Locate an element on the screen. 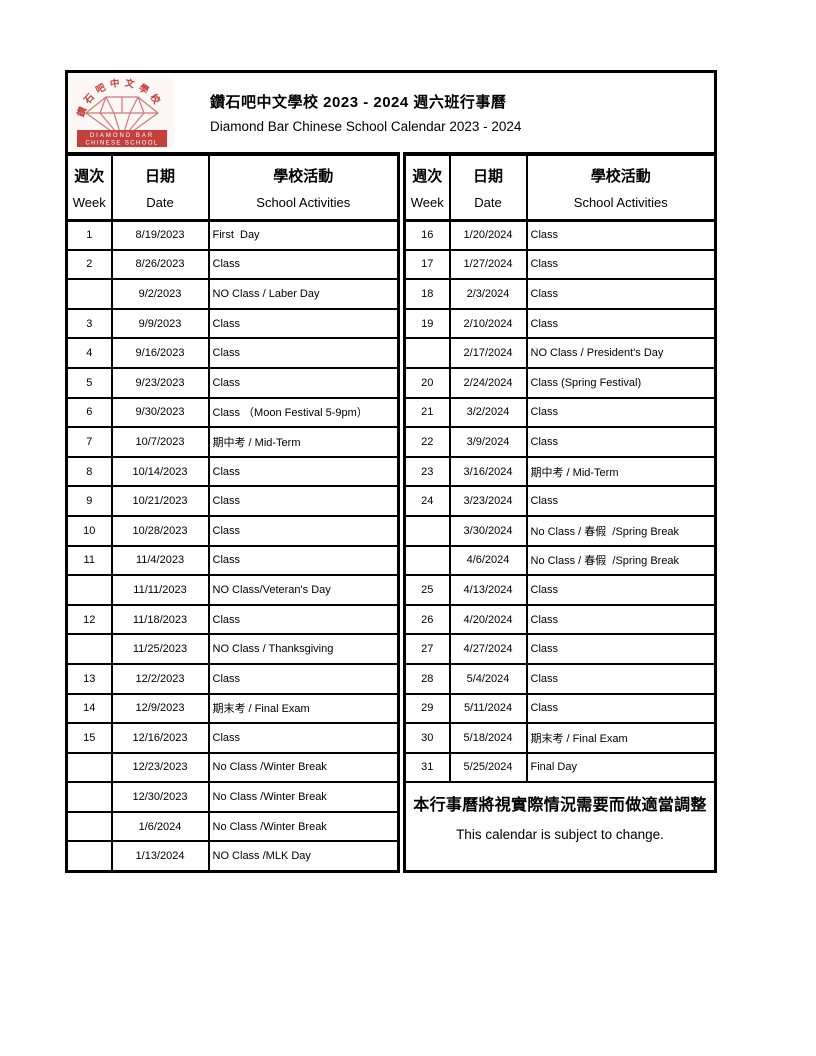  table-row: 9/2/2023 NO Class / Laber Day is located at coordinates (232, 294).